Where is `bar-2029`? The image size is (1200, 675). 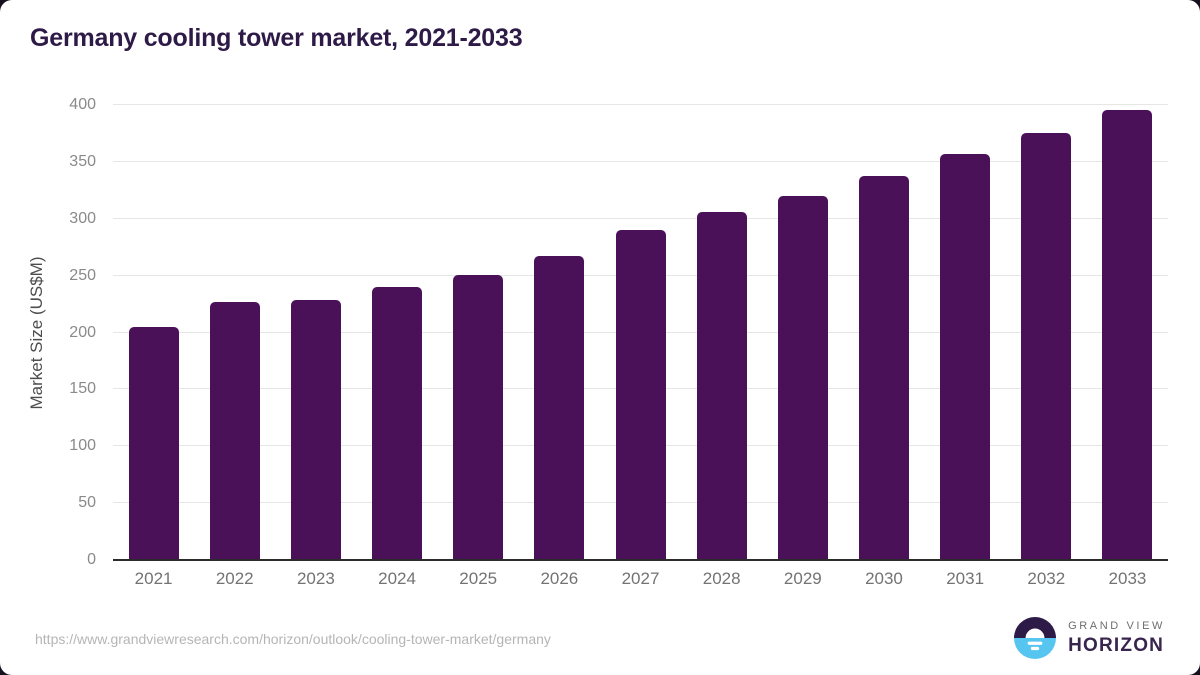 bar-2029 is located at coordinates (802, 378).